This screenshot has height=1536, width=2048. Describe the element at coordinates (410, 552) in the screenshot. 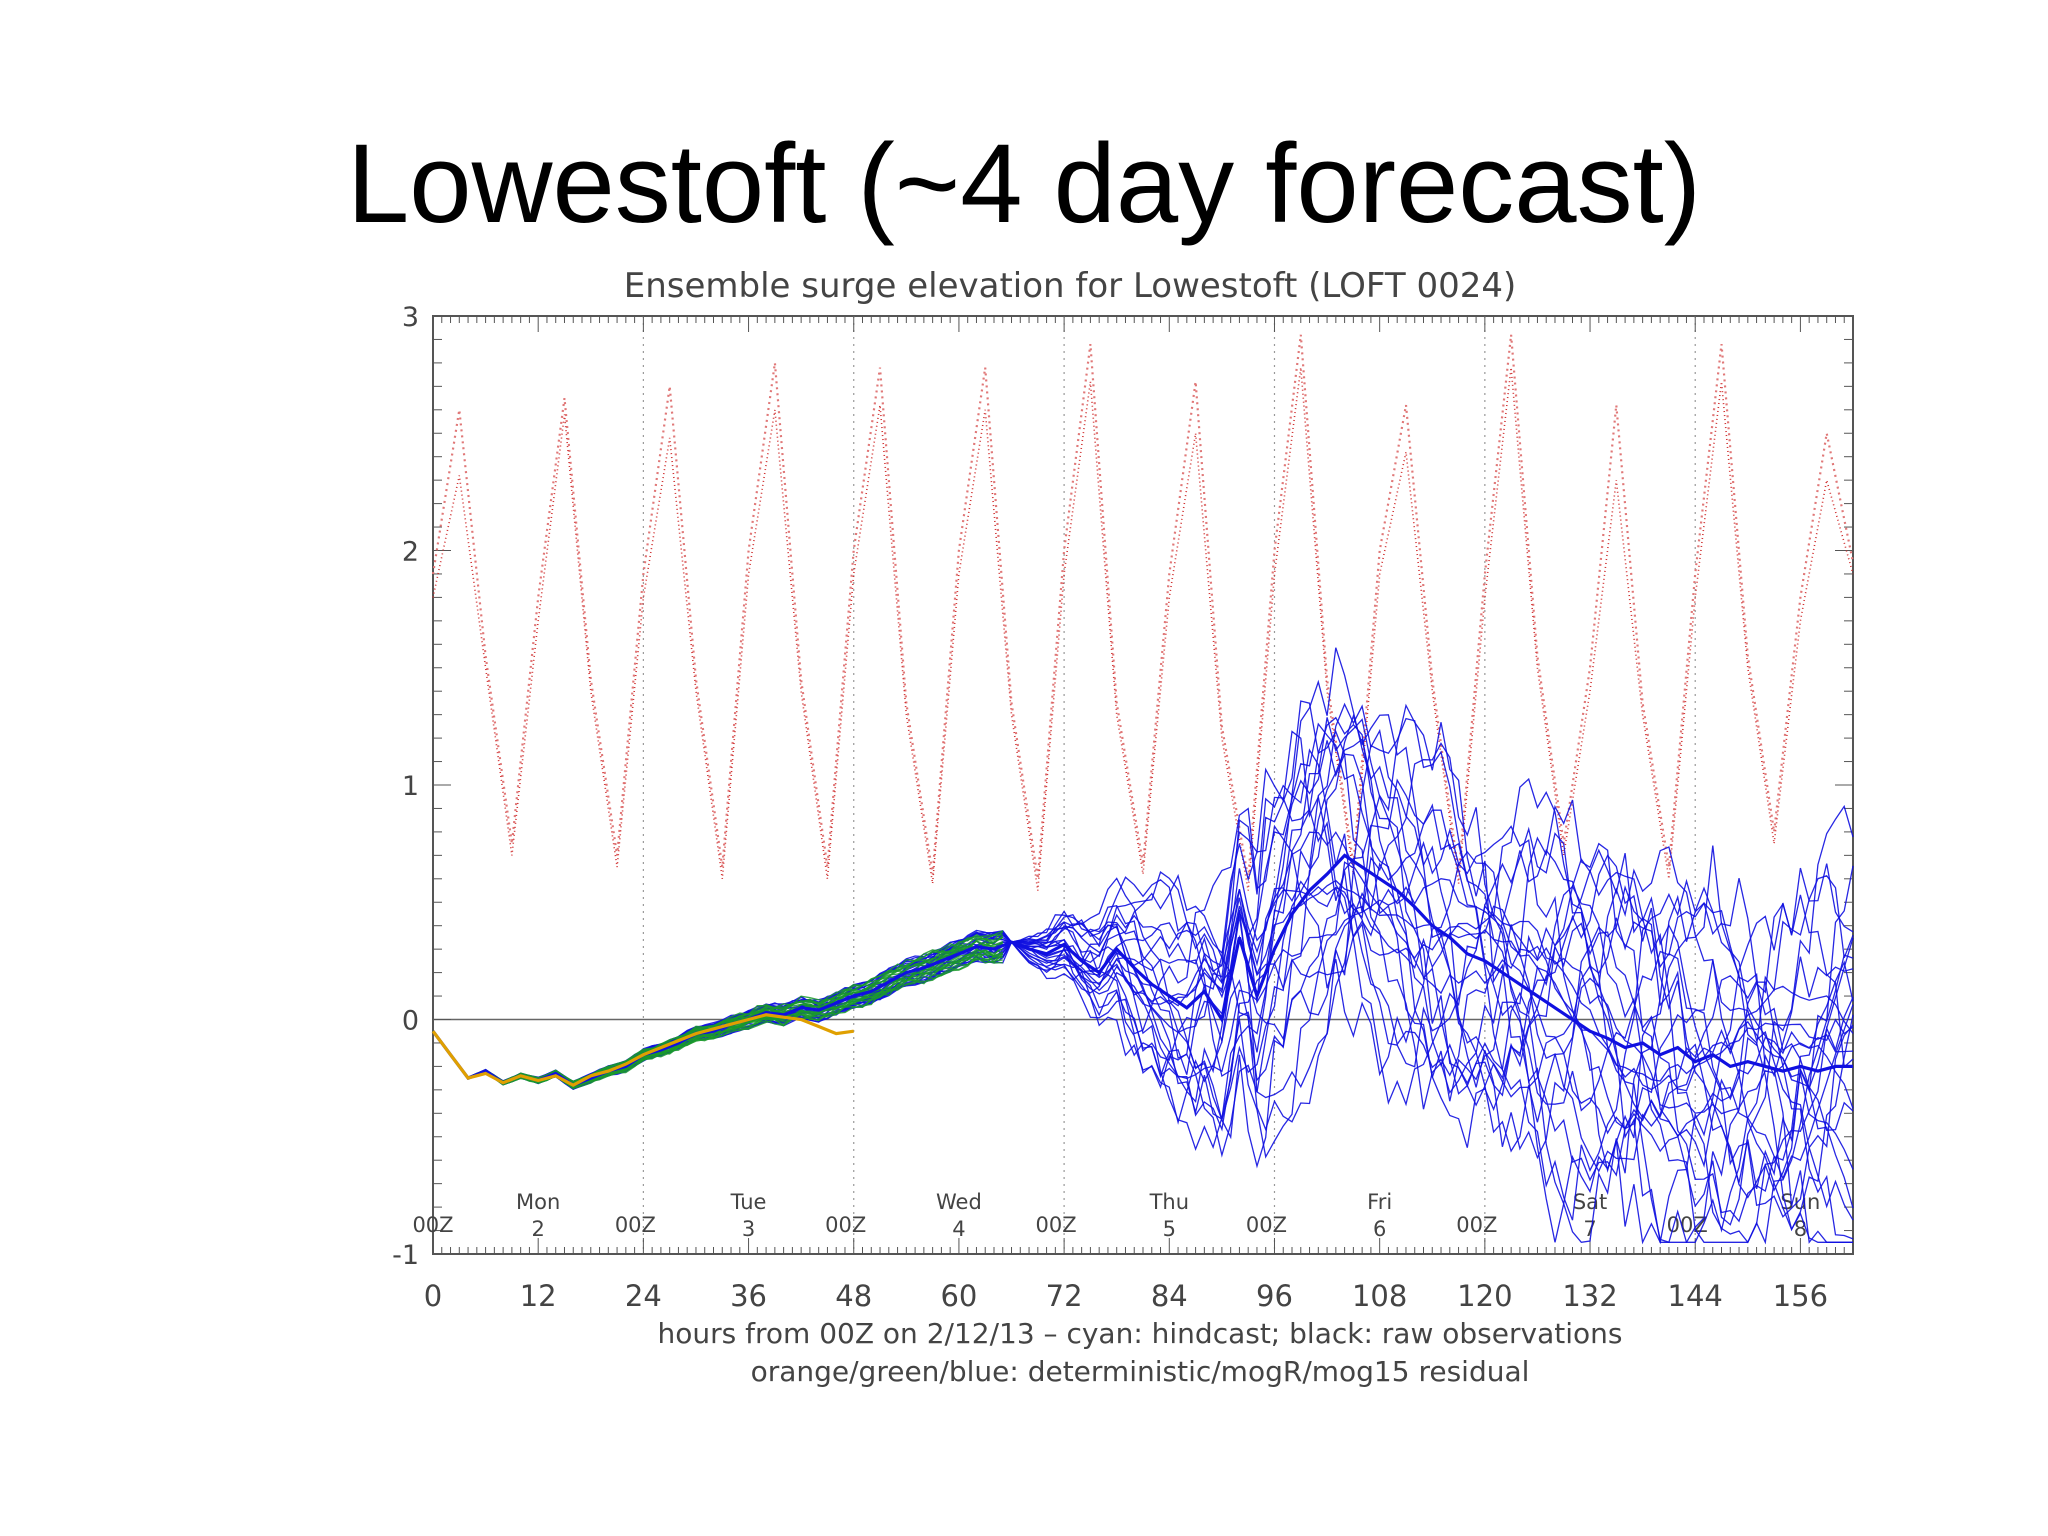

I see `y-tick-label: 2` at that location.